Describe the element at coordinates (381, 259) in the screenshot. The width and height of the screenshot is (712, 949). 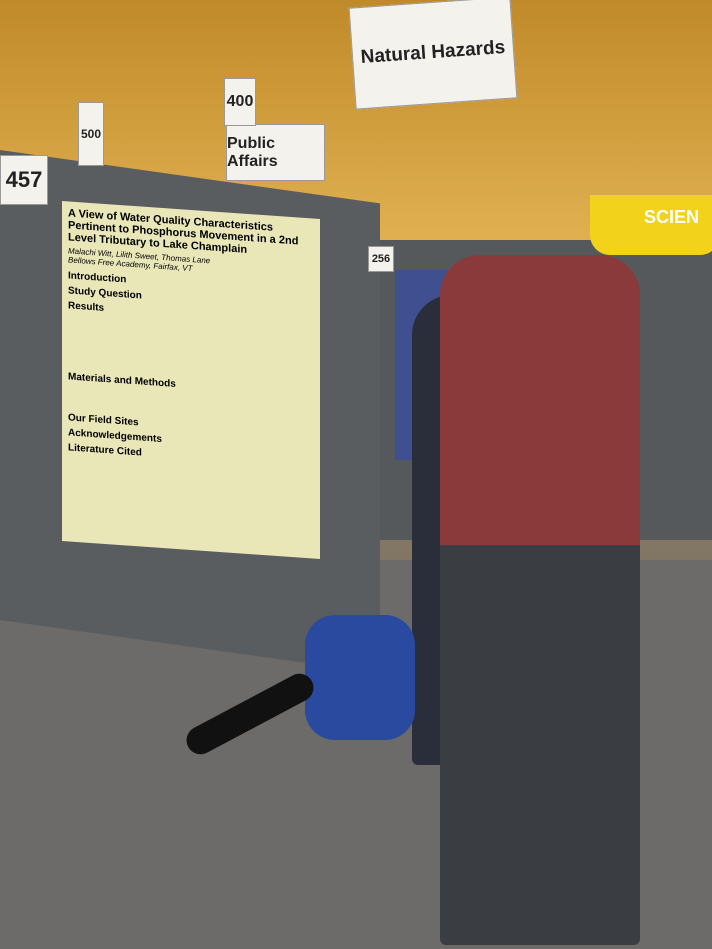
I see `booth-256-sign: 256` at that location.